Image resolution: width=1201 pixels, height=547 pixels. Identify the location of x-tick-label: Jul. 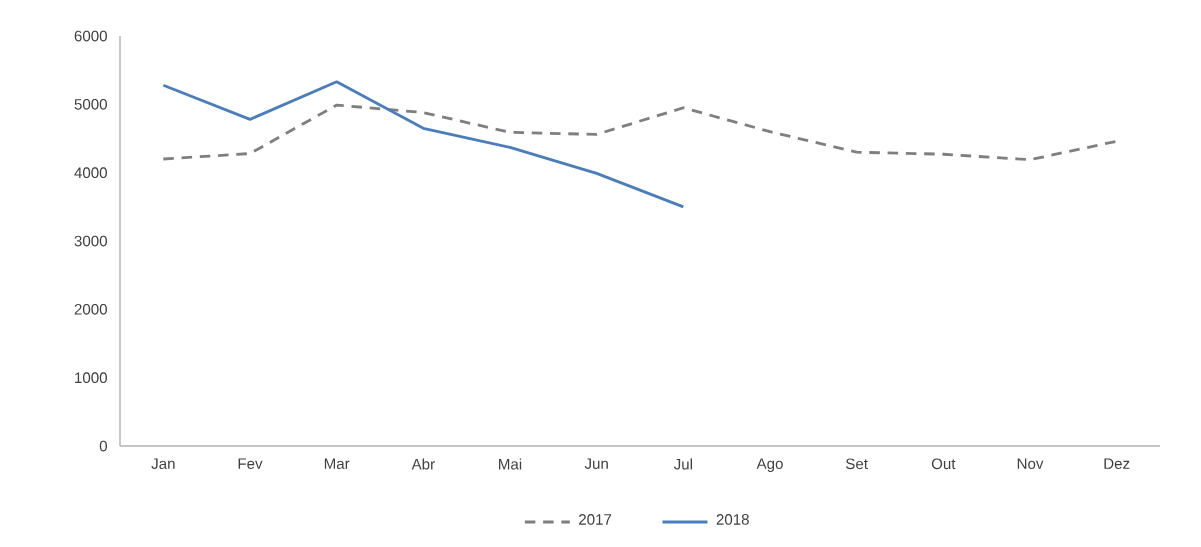
(683, 464).